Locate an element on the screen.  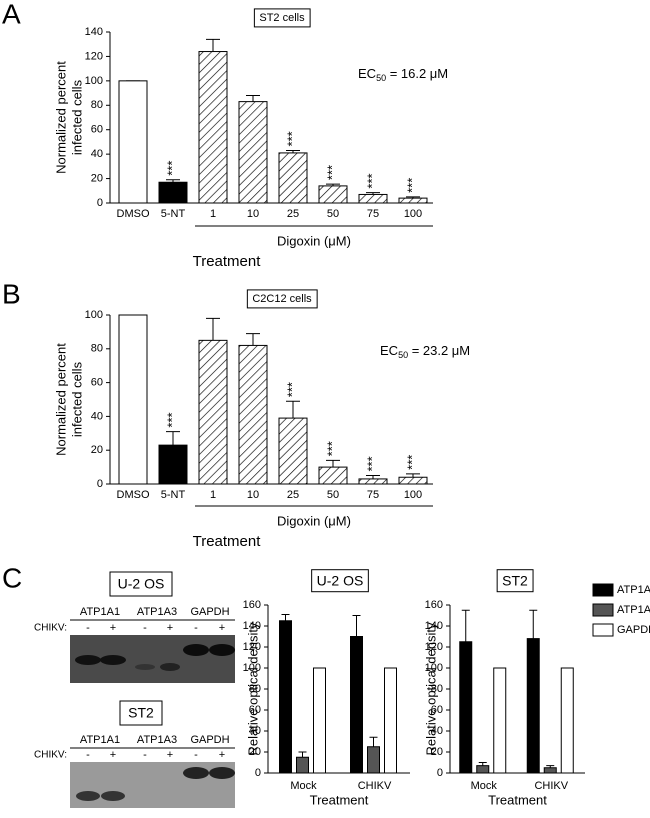
row-label: CHIKV: is located at coordinates (50, 628).